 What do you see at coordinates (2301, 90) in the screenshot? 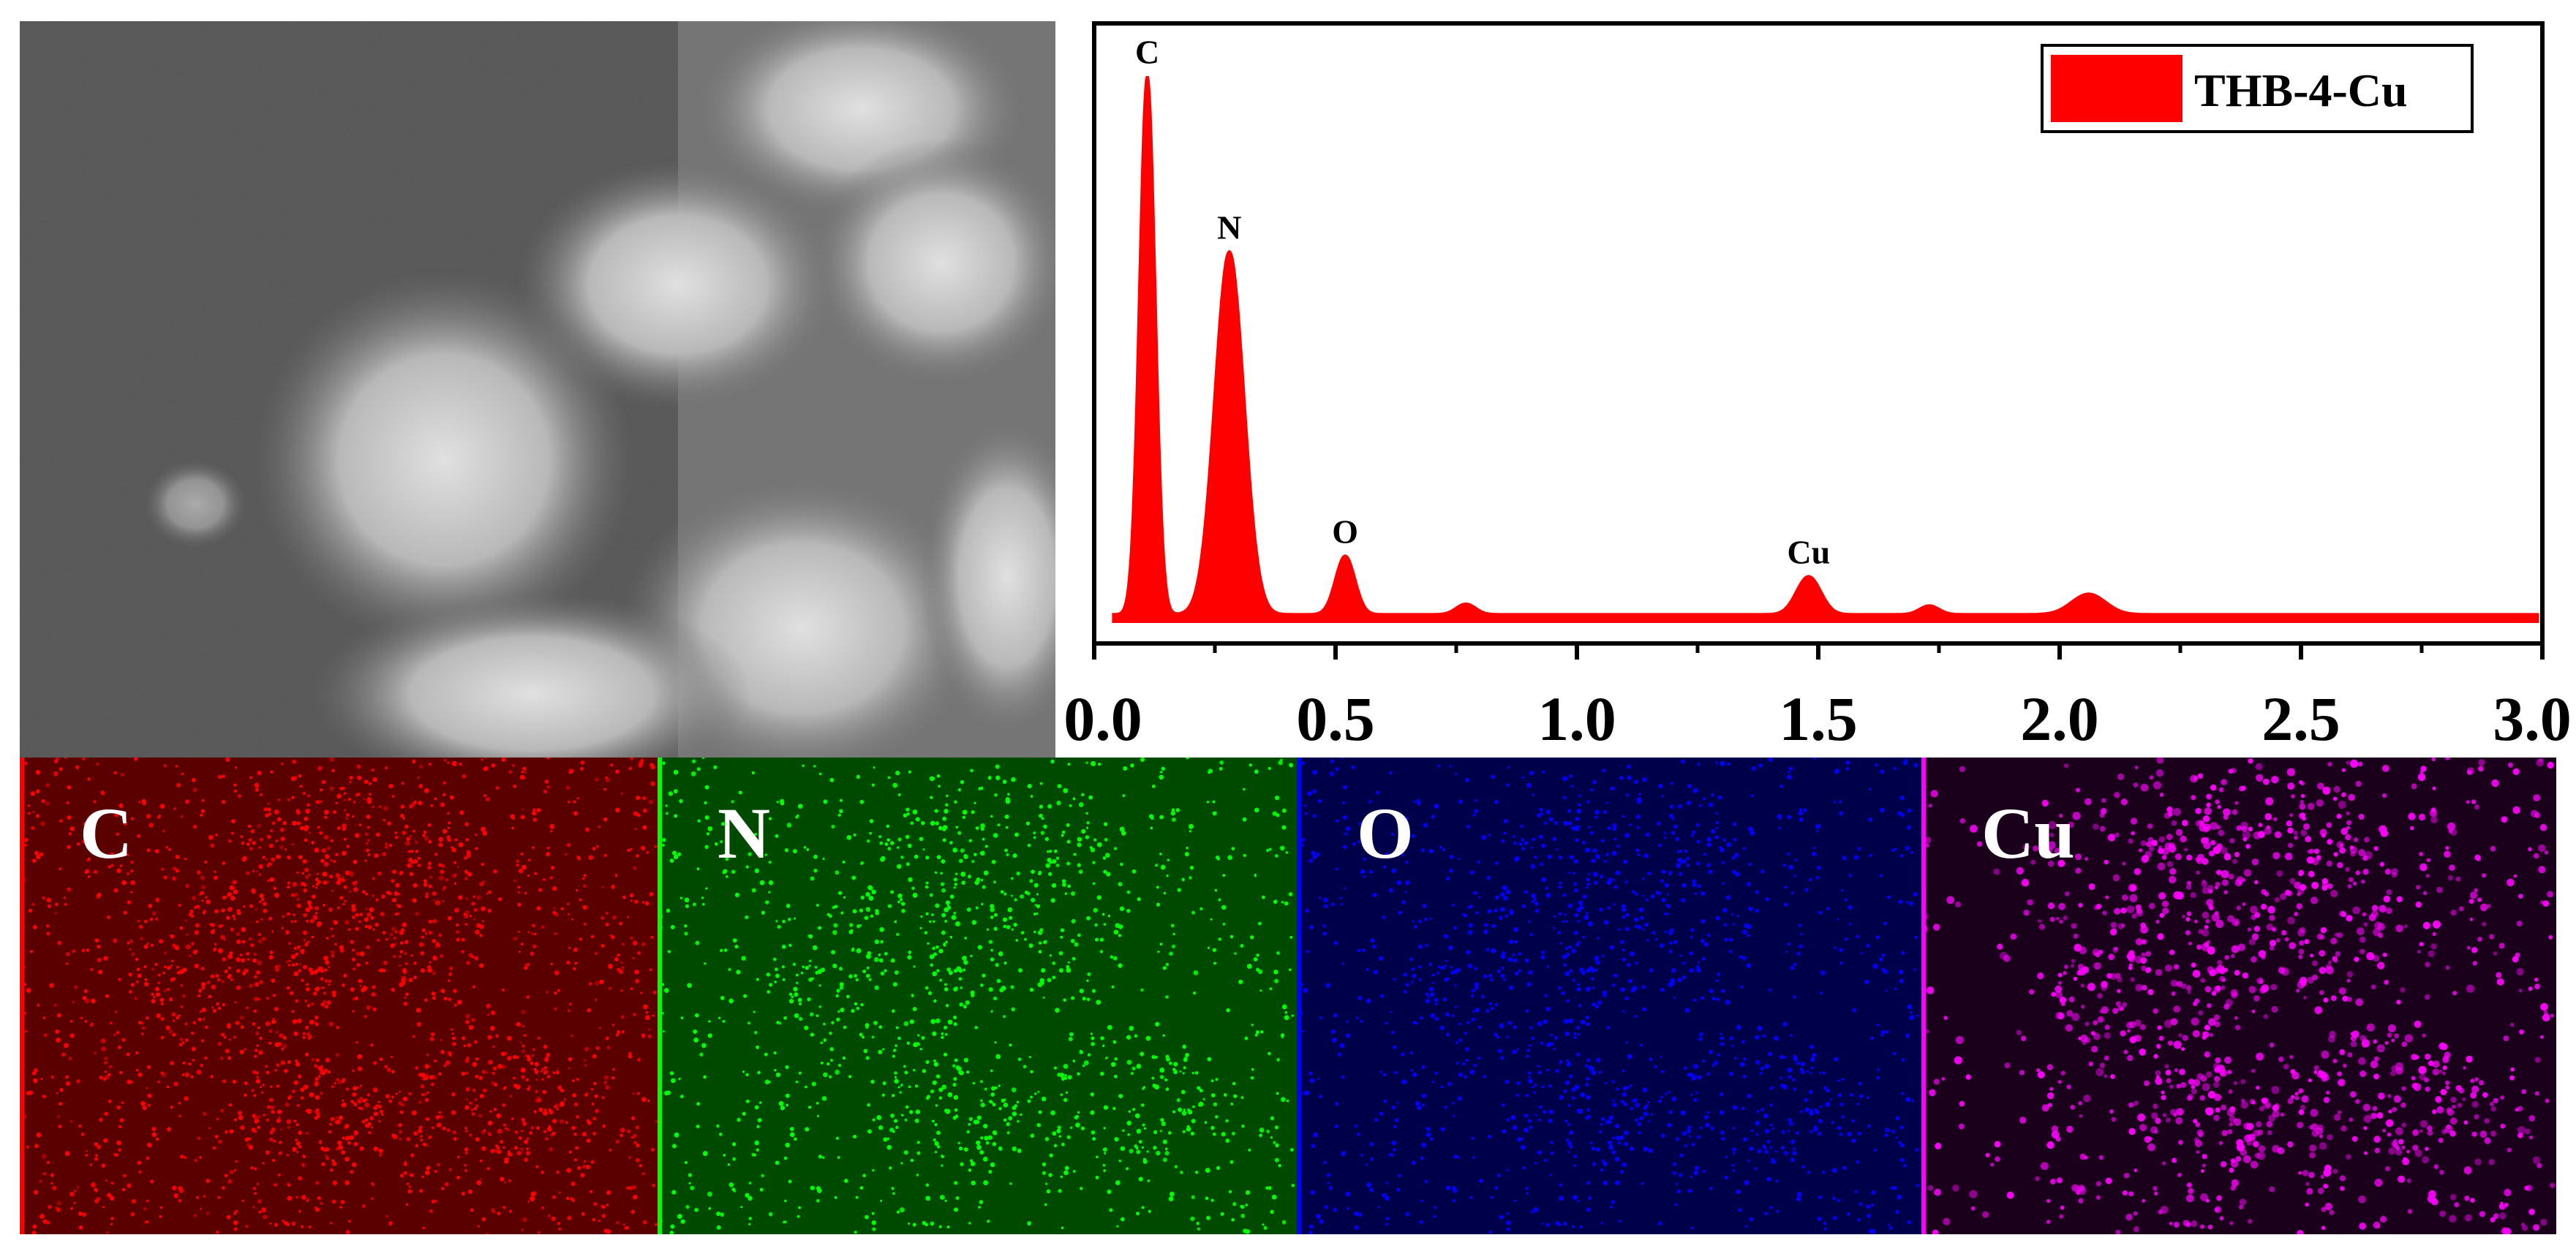
I see `legend-entry: THB-4-Cu` at bounding box center [2301, 90].